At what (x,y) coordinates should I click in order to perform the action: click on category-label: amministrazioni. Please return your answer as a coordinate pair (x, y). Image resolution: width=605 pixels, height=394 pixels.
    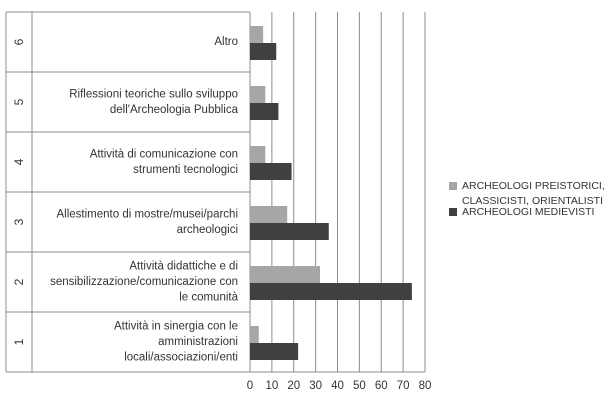
    Looking at the image, I should click on (198, 342).